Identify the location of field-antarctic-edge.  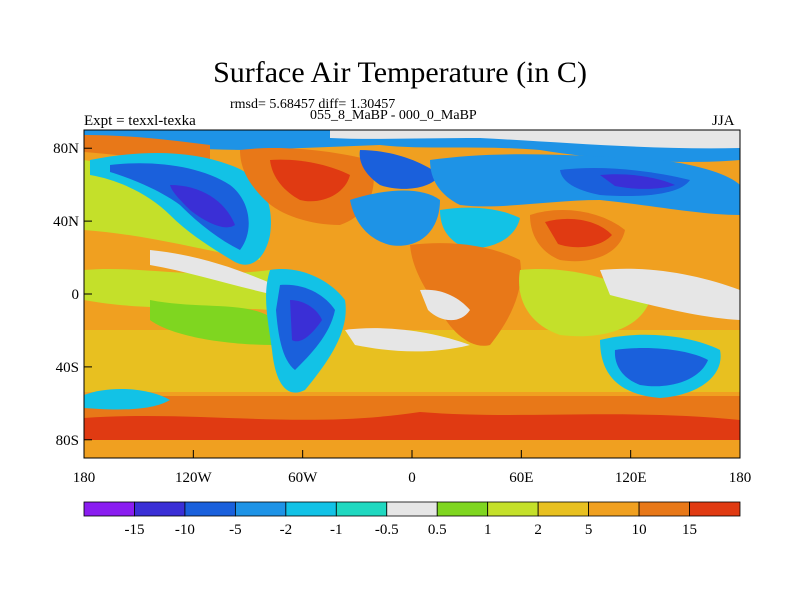
(412, 449).